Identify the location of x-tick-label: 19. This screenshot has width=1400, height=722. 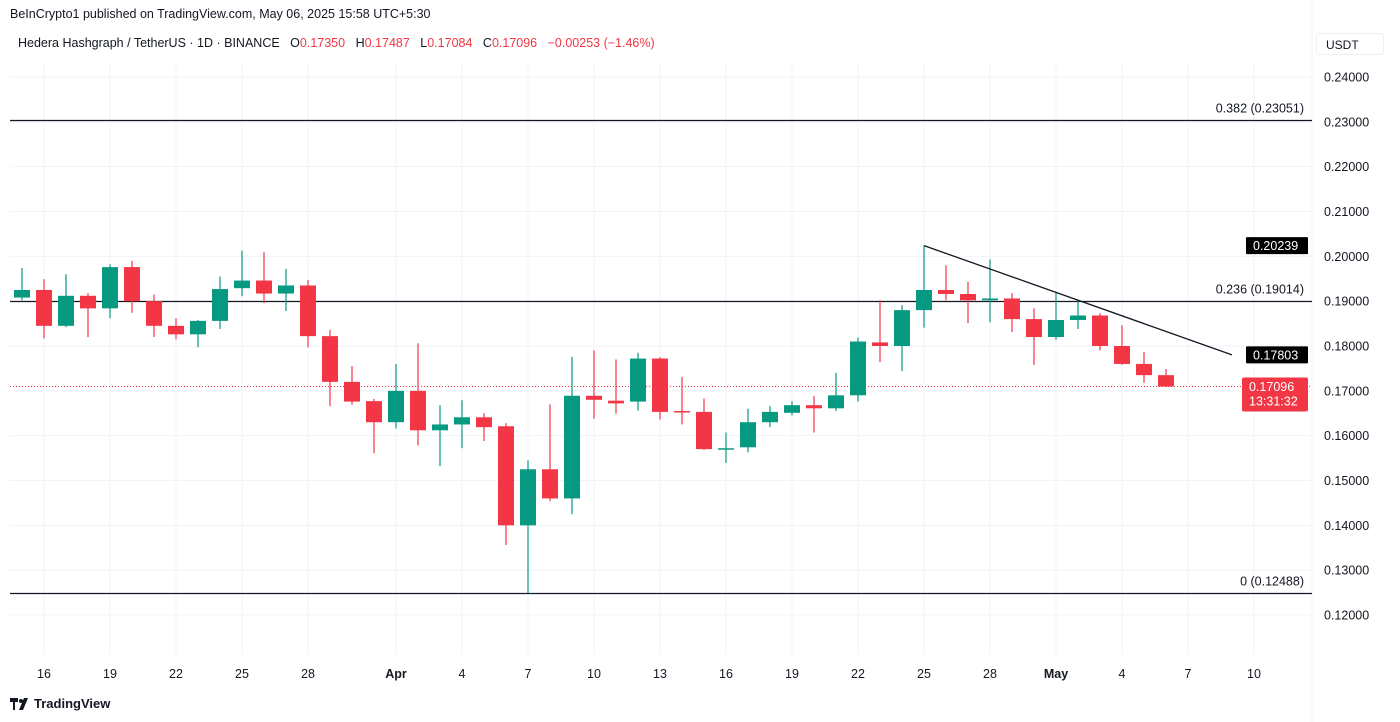
(792, 674).